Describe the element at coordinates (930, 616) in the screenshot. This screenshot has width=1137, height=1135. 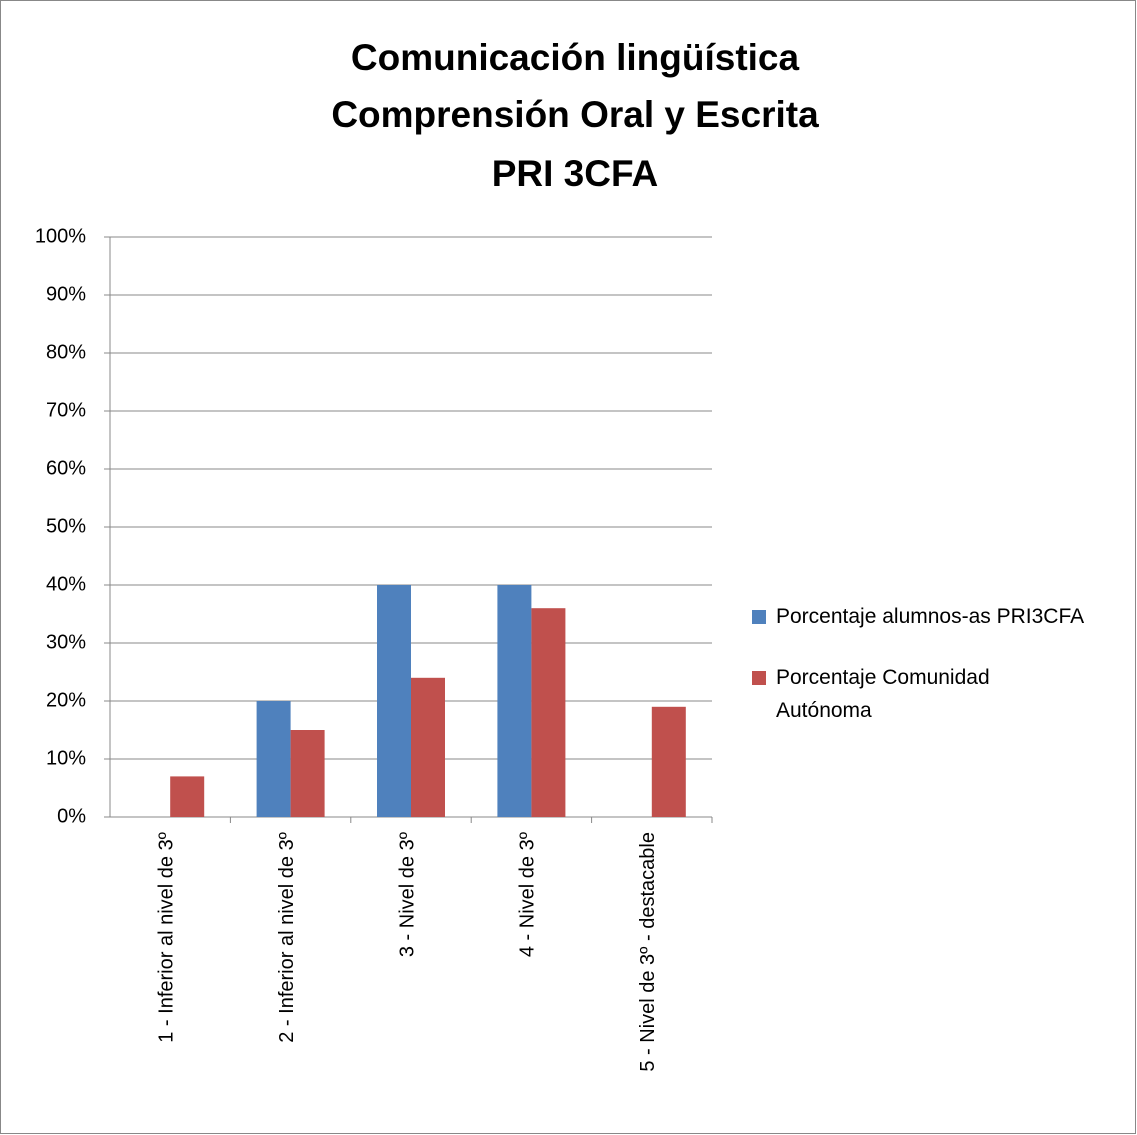
I see `legend-label: Porcentaje alumnos-as PRI3CFA` at that location.